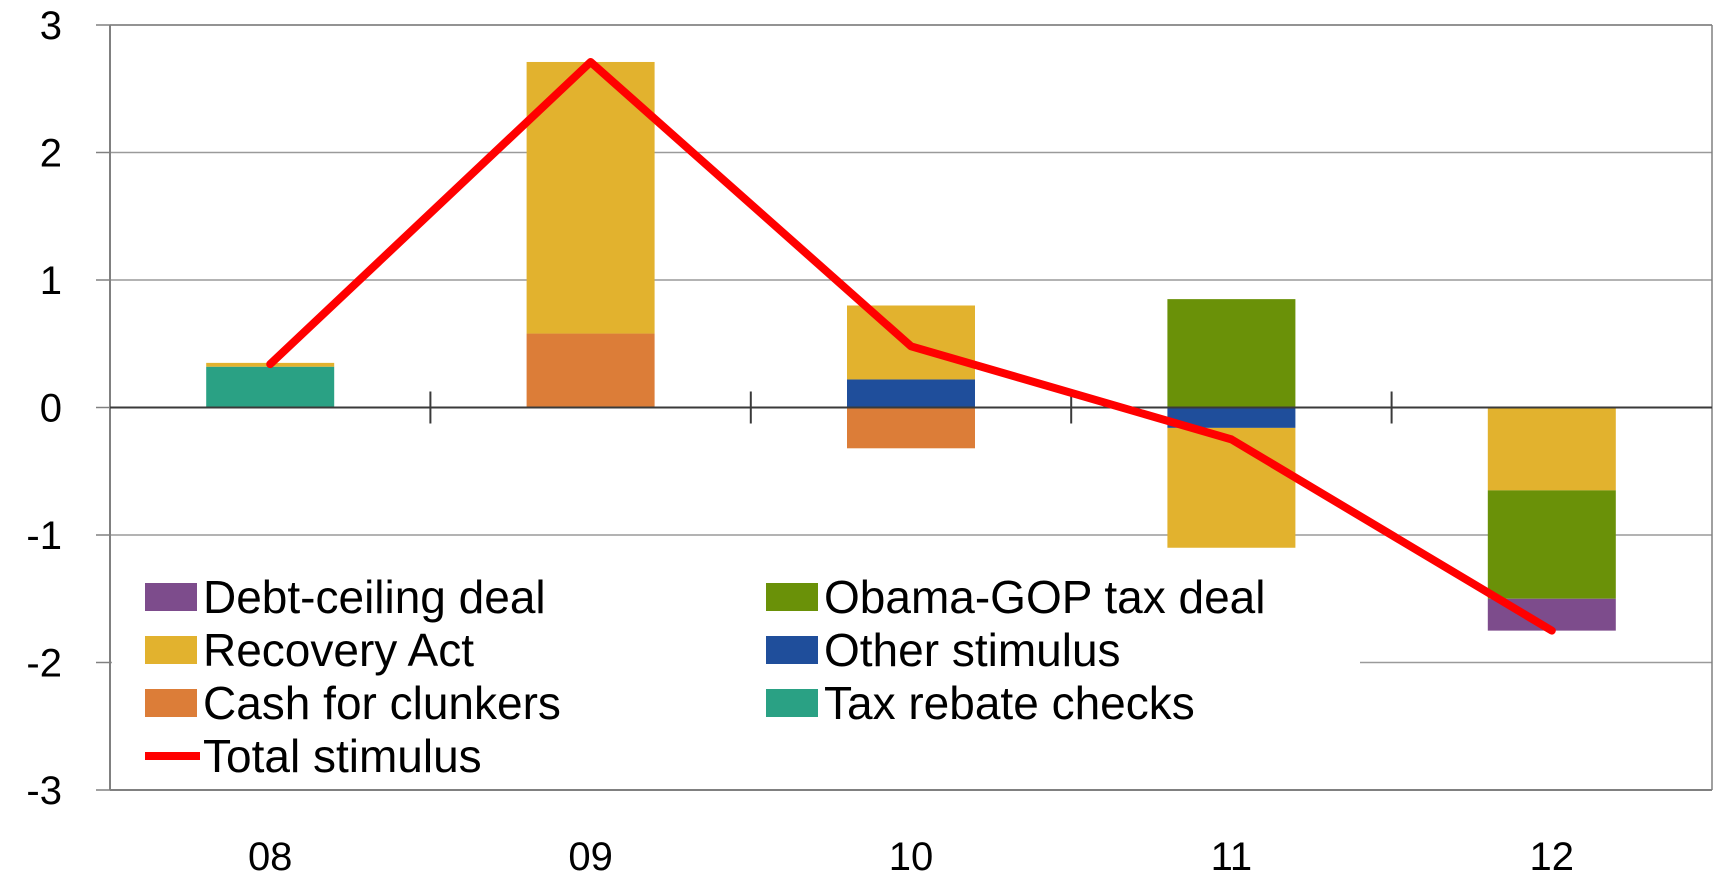 The image size is (1718, 878). What do you see at coordinates (44, 791) in the screenshot?
I see `y-tick-label: -3` at bounding box center [44, 791].